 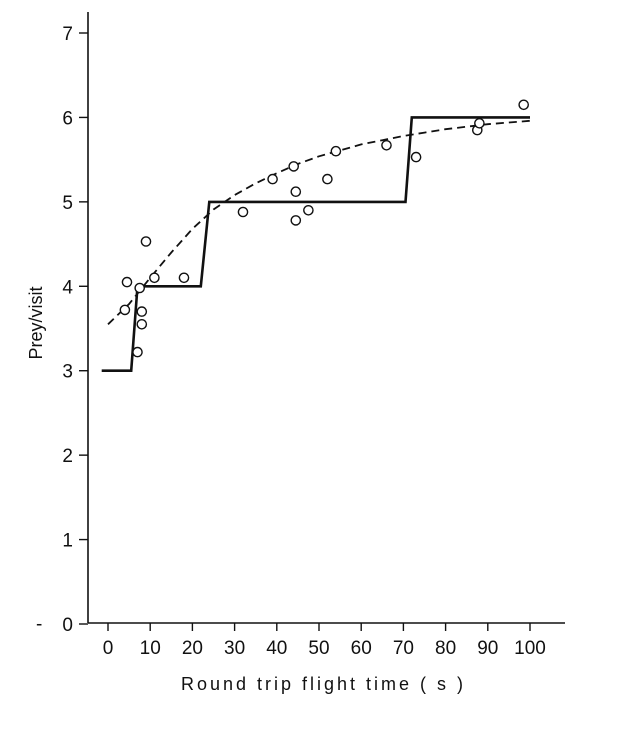 I want to click on y-tick-label: 4, so click(x=67, y=287).